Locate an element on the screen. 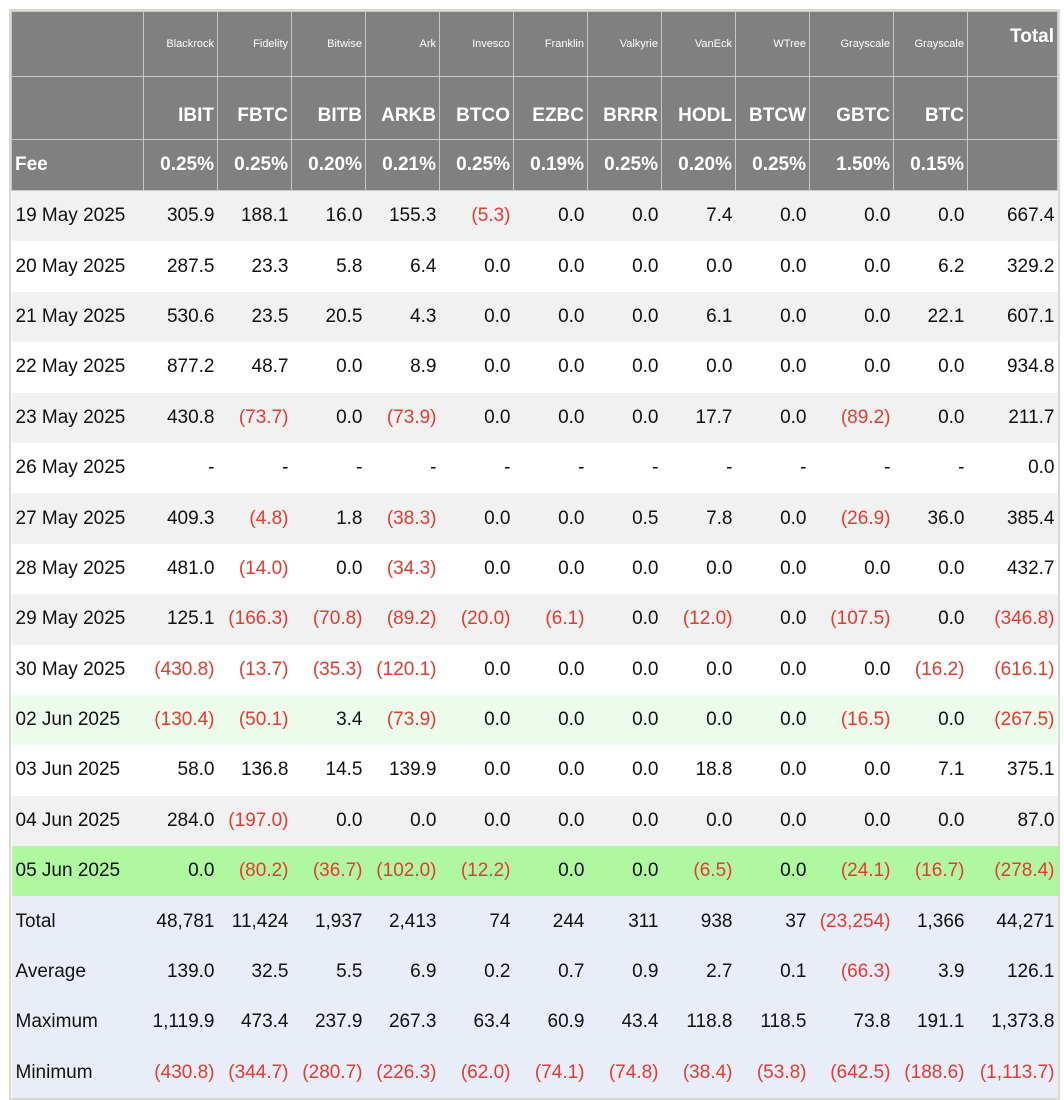 The height and width of the screenshot is (1100, 1064). ticker-header: BTC is located at coordinates (930, 108).